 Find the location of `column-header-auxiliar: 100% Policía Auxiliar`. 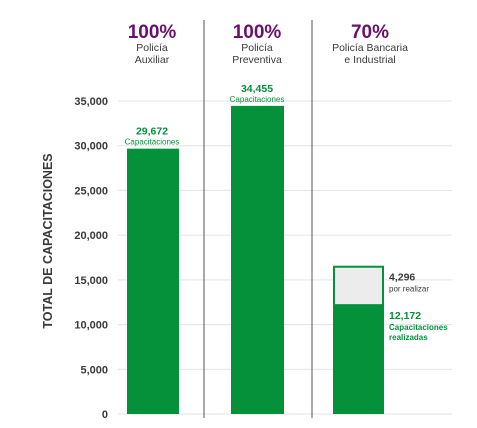

column-header-auxiliar: 100% Policía Auxiliar is located at coordinates (152, 44).